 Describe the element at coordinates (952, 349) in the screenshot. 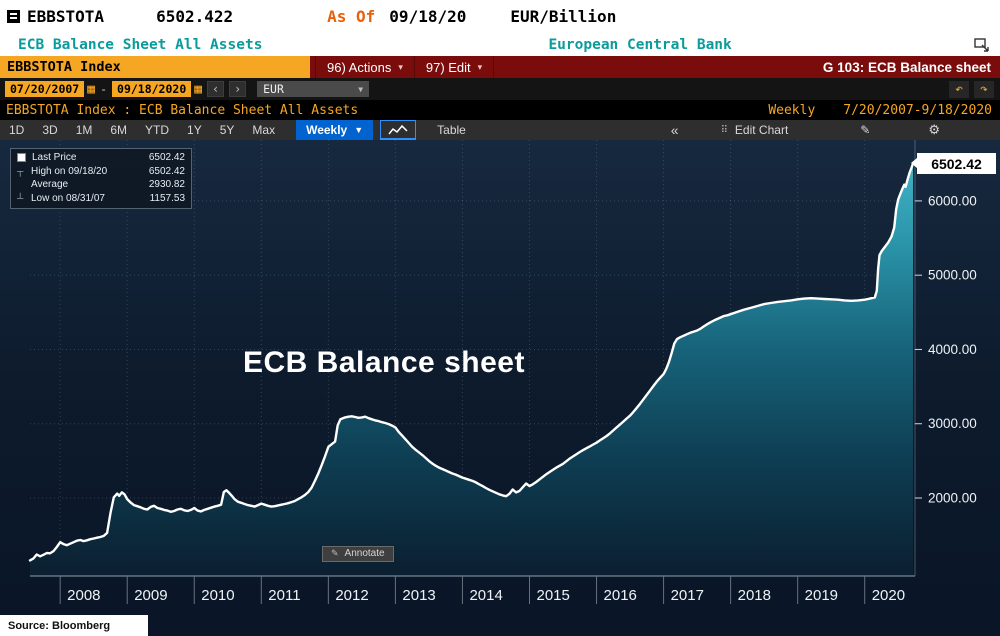

I see `svg-text: 4000.00` at that location.